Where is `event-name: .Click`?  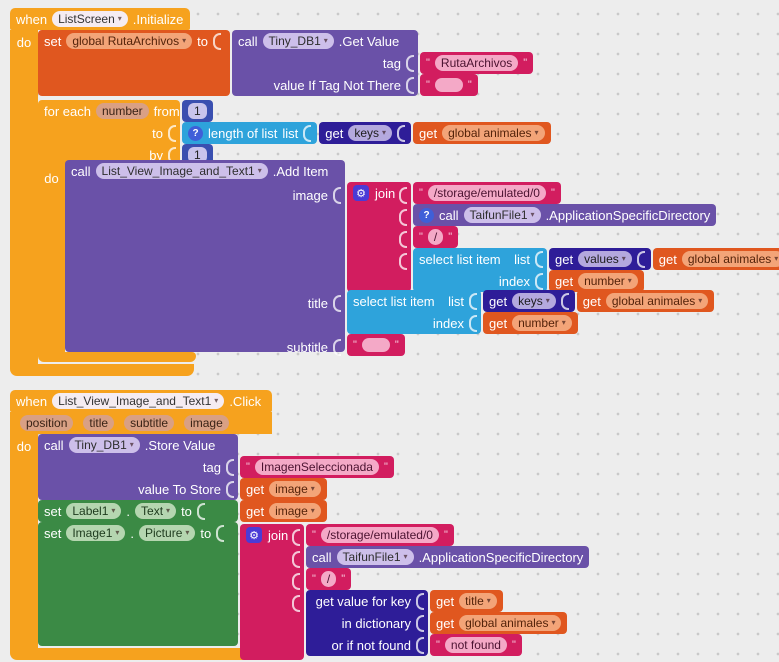
event-name: .Click is located at coordinates (245, 401).